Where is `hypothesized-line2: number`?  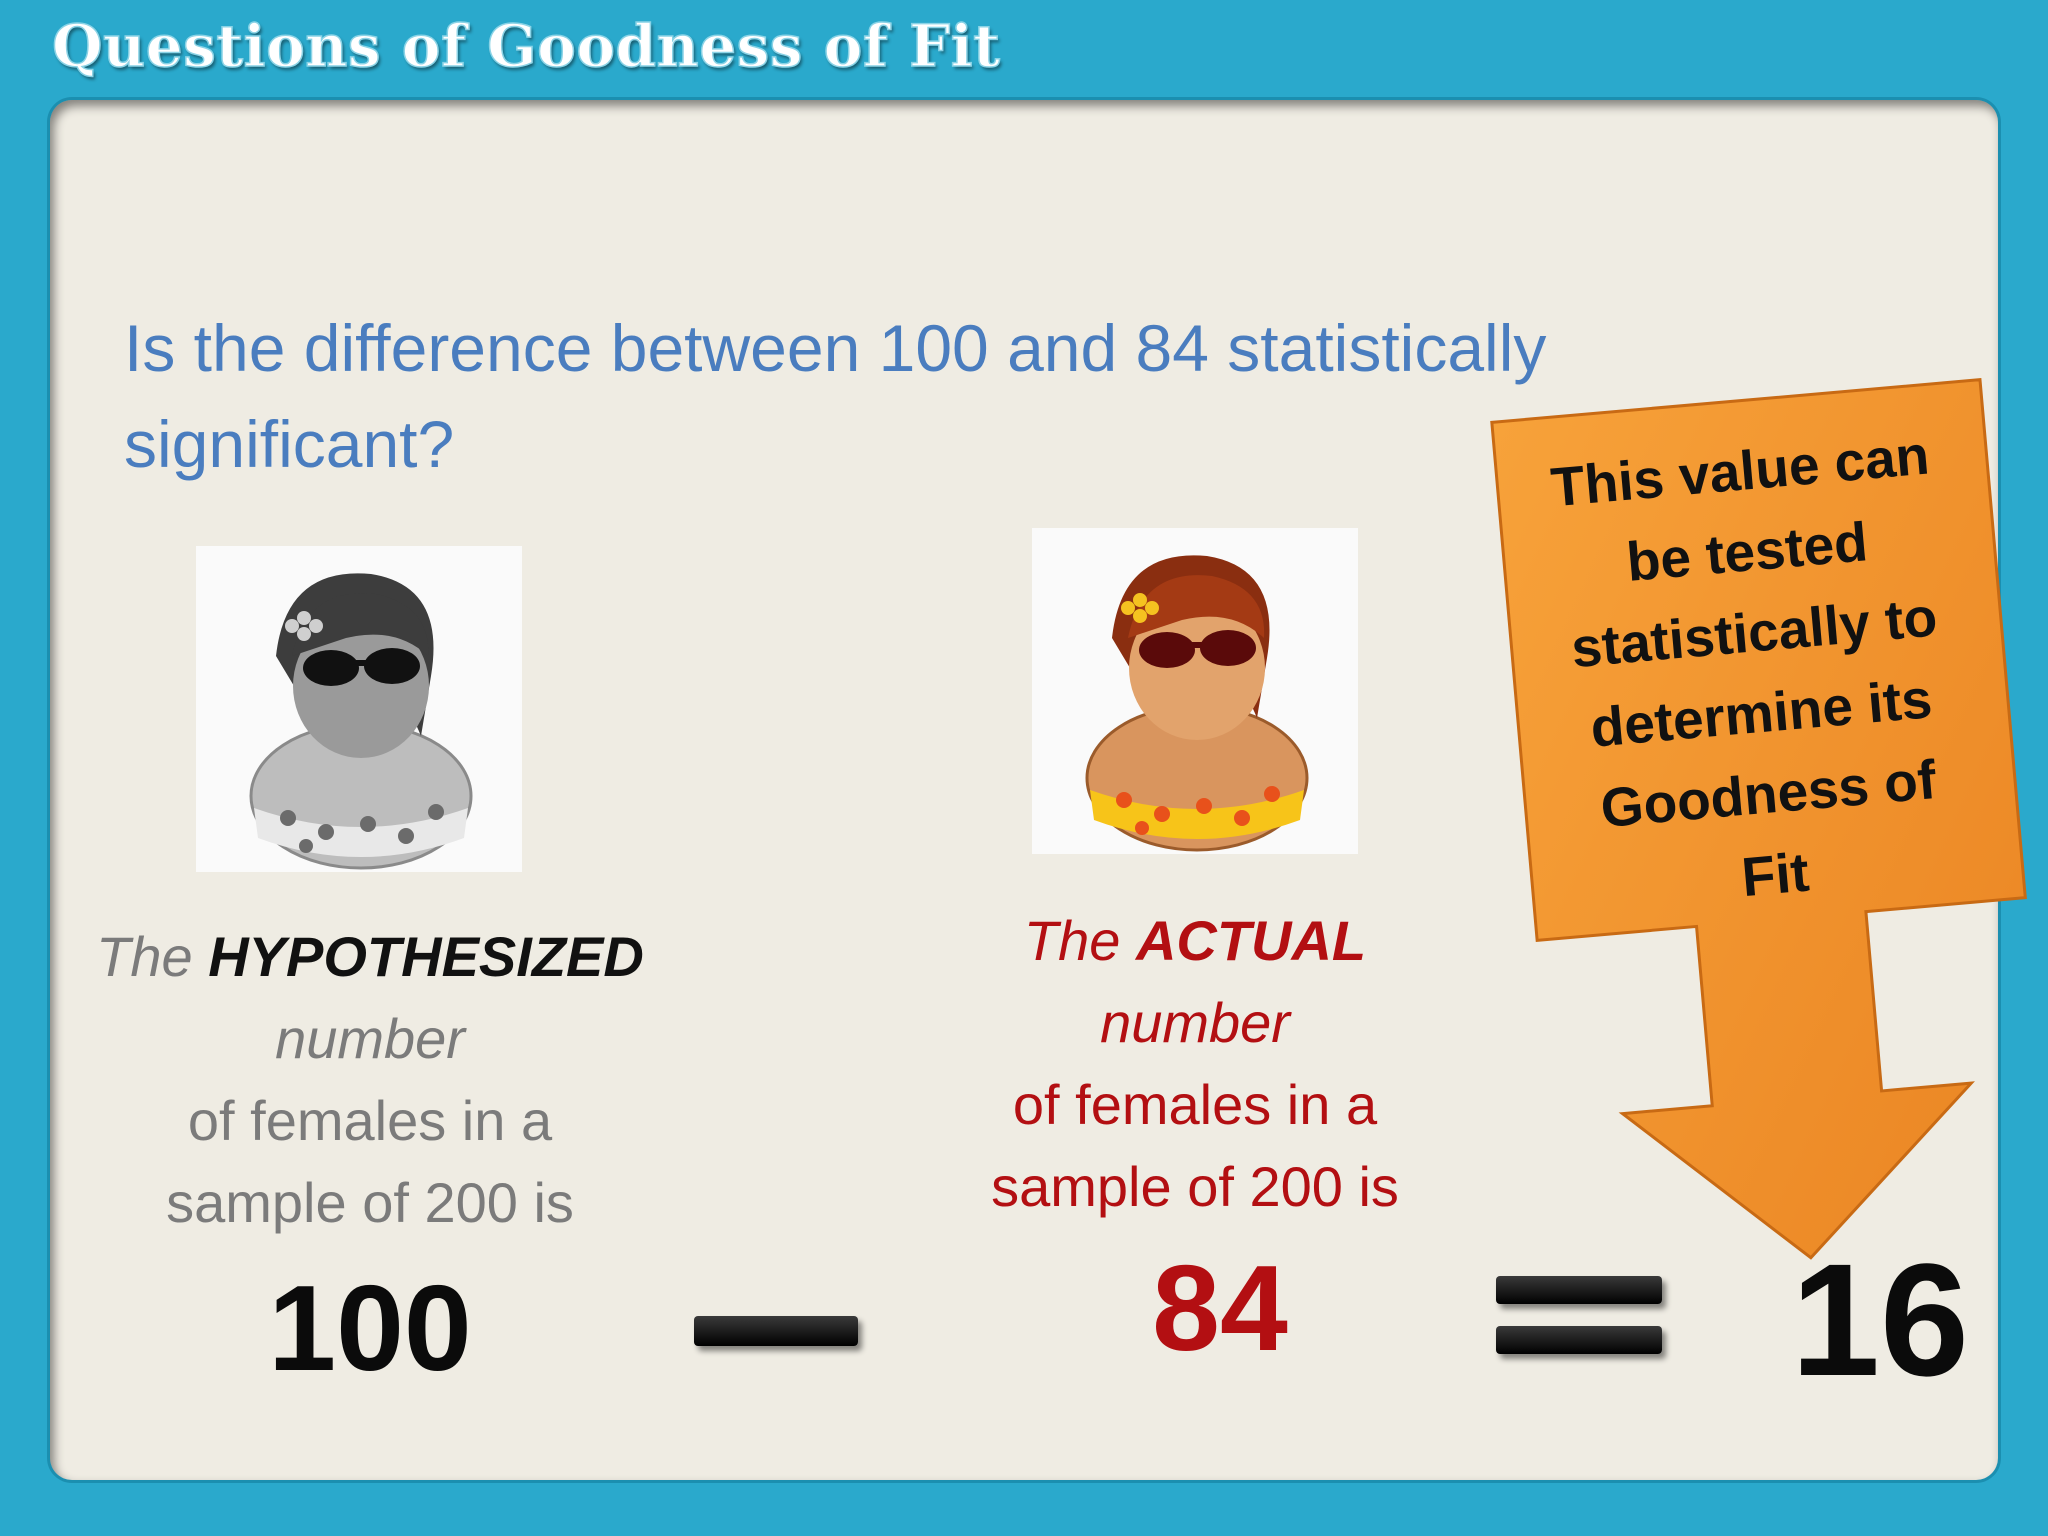 hypothesized-line2: number is located at coordinates (370, 1038).